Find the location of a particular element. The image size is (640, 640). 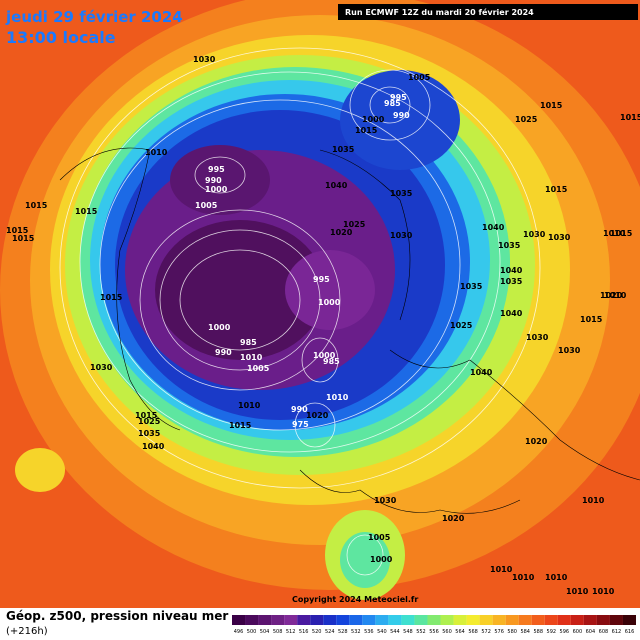

colorbar-label: 524 is located at coordinates (330, 632).